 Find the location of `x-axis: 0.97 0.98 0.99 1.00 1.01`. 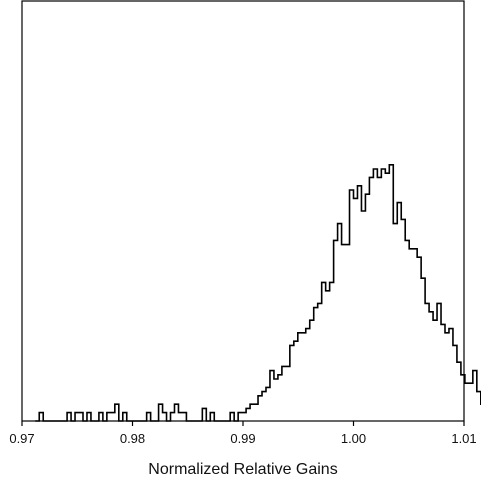

x-axis: 0.97 0.98 0.99 1.00 1.01 is located at coordinates (243, 433).